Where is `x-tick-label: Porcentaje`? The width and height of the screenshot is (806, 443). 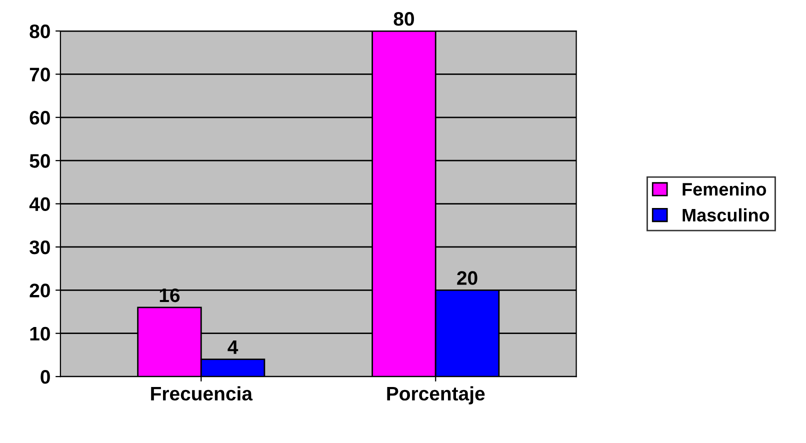
x-tick-label: Porcentaje is located at coordinates (436, 395).